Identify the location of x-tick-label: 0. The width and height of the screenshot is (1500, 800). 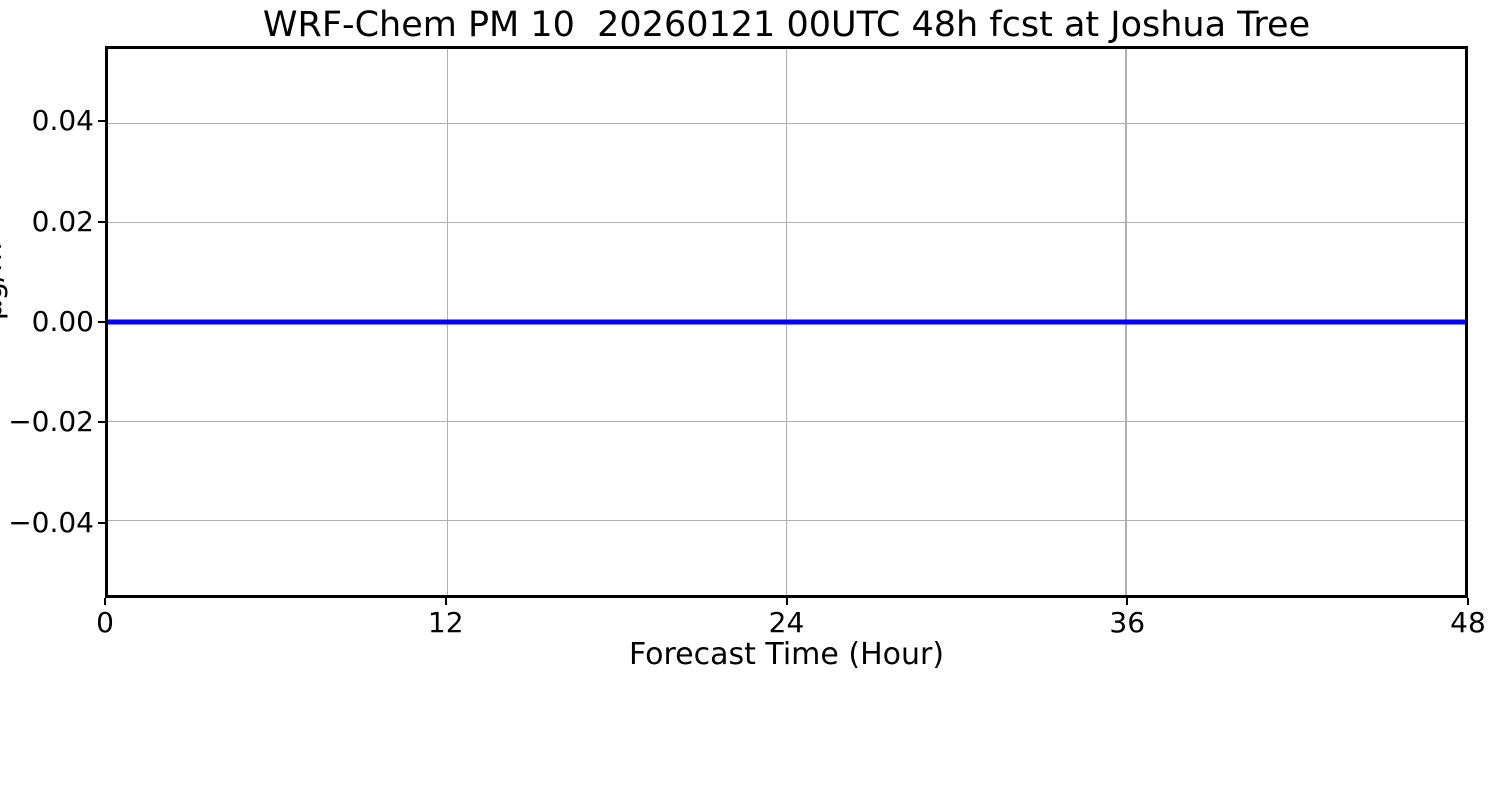
(105, 622).